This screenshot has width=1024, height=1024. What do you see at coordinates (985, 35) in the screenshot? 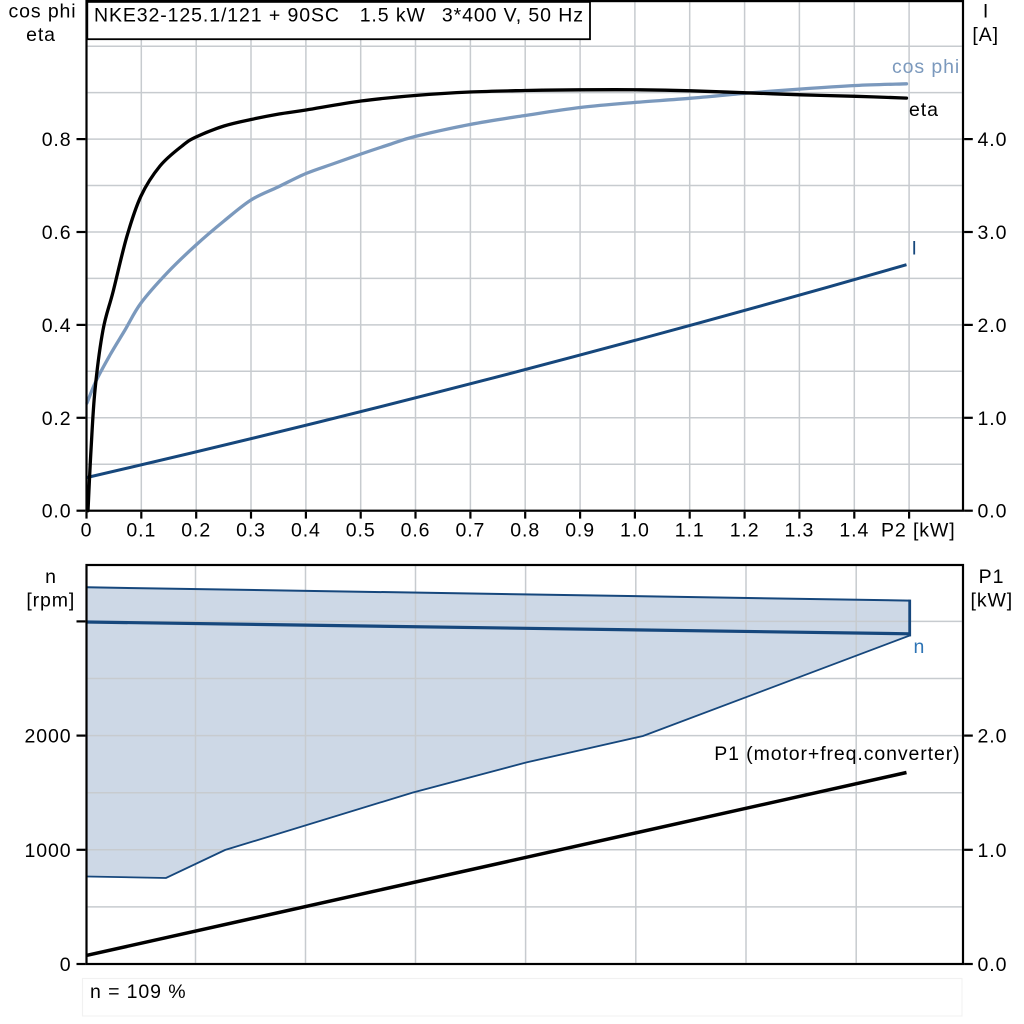
I see `svg-text: [A]` at bounding box center [985, 35].